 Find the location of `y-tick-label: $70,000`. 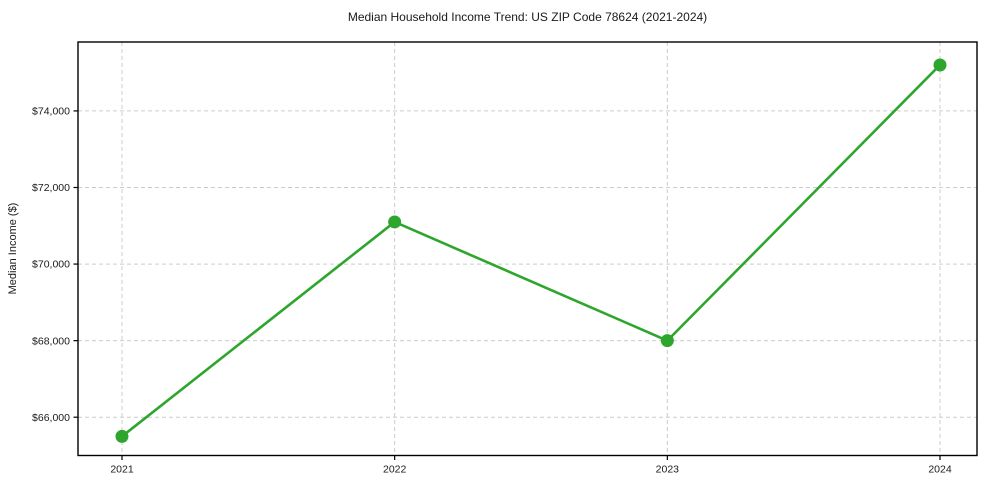

y-tick-label: $70,000 is located at coordinates (51, 265).